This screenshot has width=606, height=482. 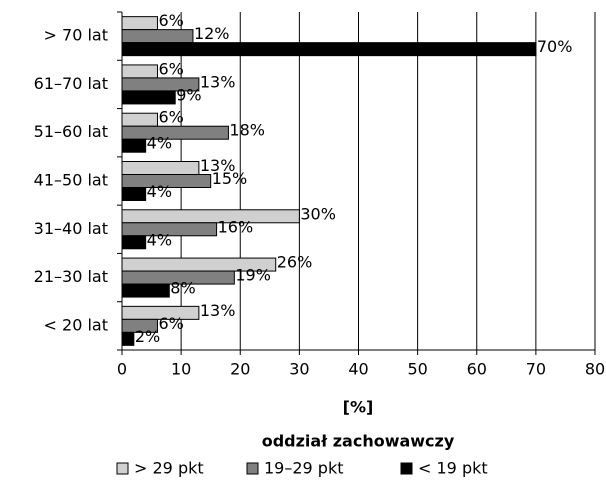 I want to click on y-tick-label: 61–70 lat, so click(x=71, y=83).